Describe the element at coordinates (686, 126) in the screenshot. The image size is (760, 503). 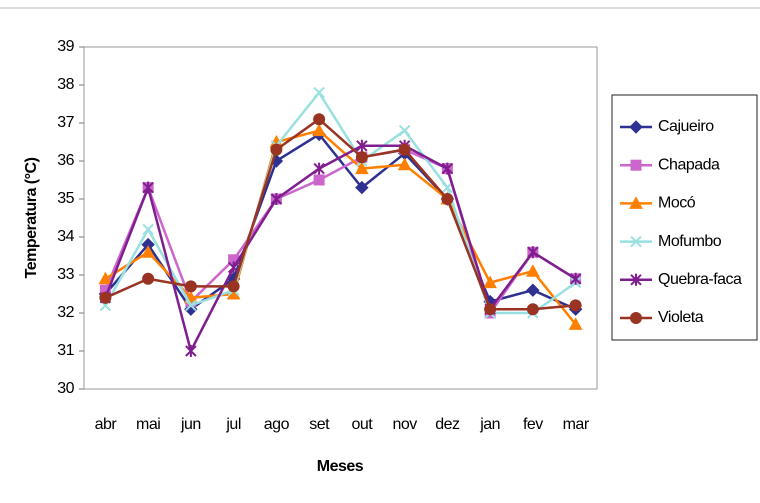
I see `legend-label: Cajueiro` at that location.